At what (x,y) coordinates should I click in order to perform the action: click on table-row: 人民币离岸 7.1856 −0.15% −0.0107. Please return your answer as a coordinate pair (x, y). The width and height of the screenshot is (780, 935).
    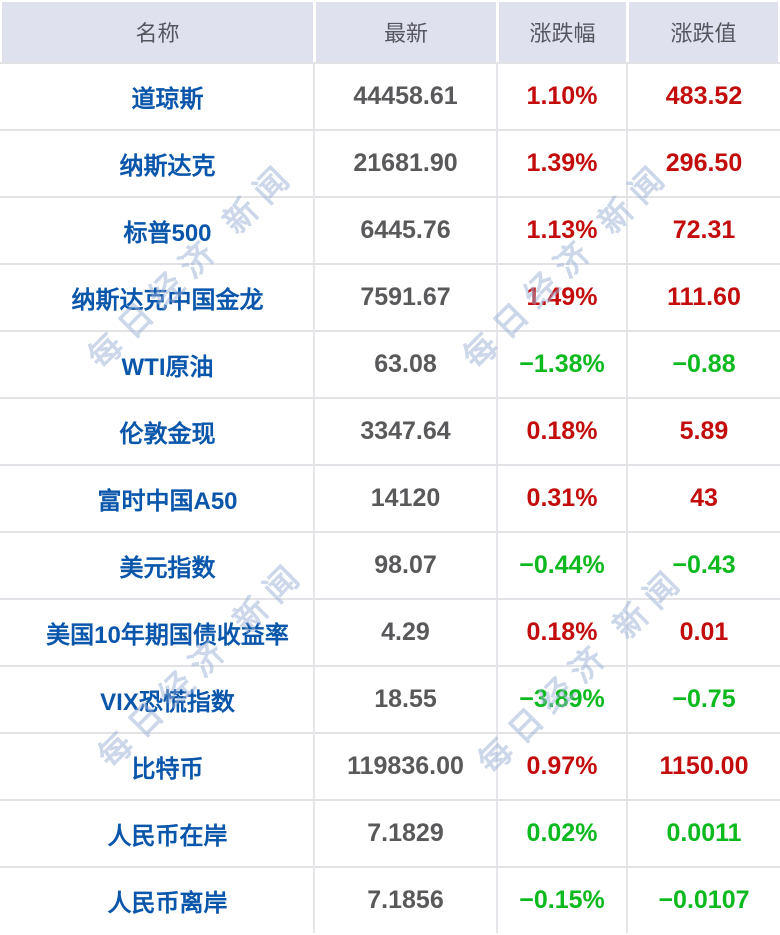
    Looking at the image, I should click on (390, 899).